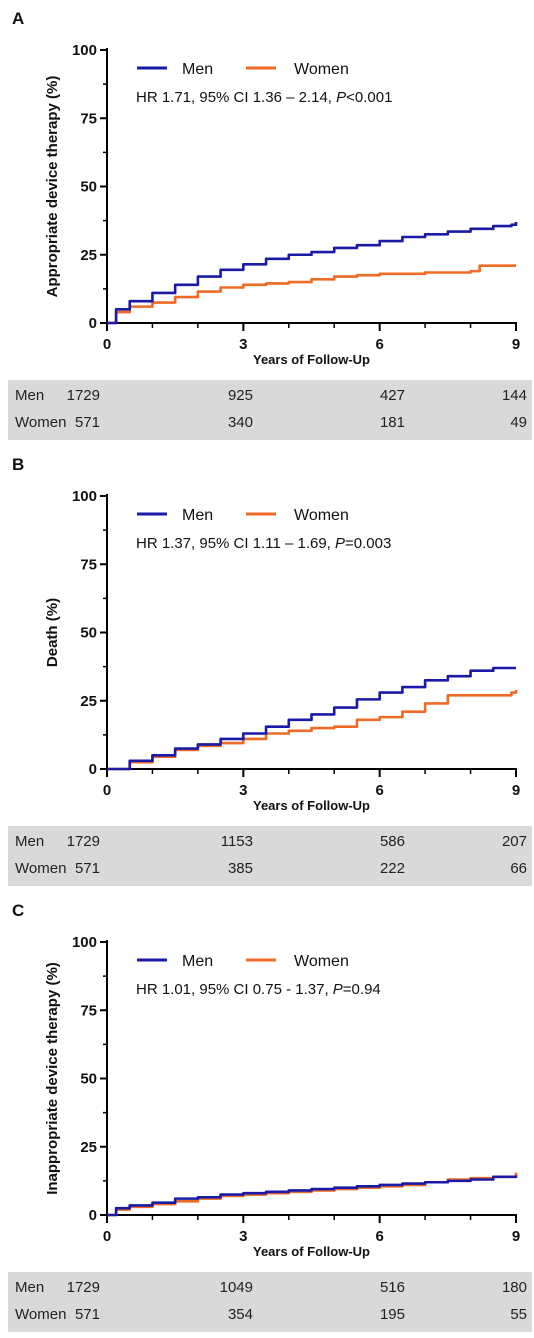  I want to click on risk-count: 66, so click(518, 868).